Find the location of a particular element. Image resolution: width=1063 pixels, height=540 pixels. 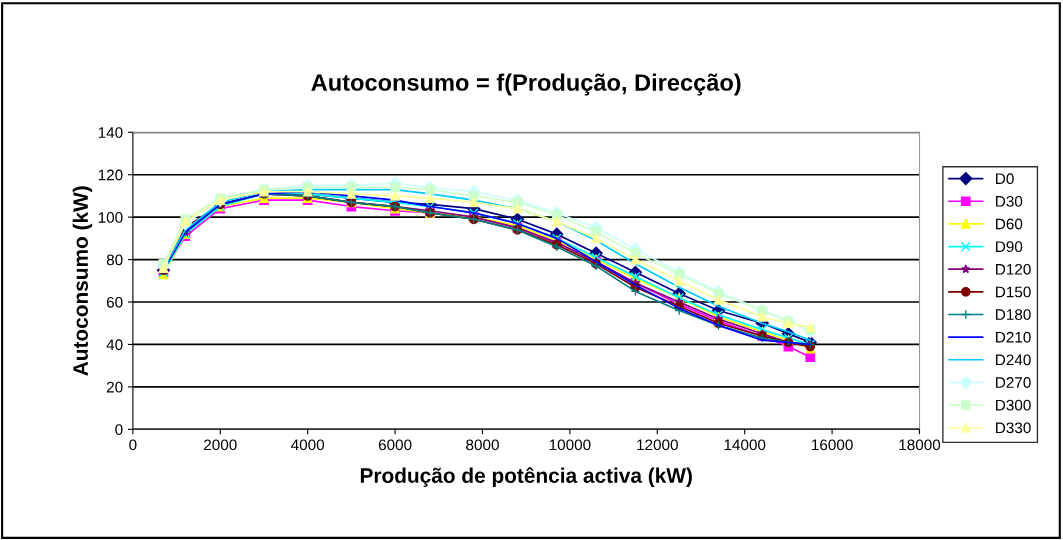

x-tick-label: 6000 is located at coordinates (395, 445).